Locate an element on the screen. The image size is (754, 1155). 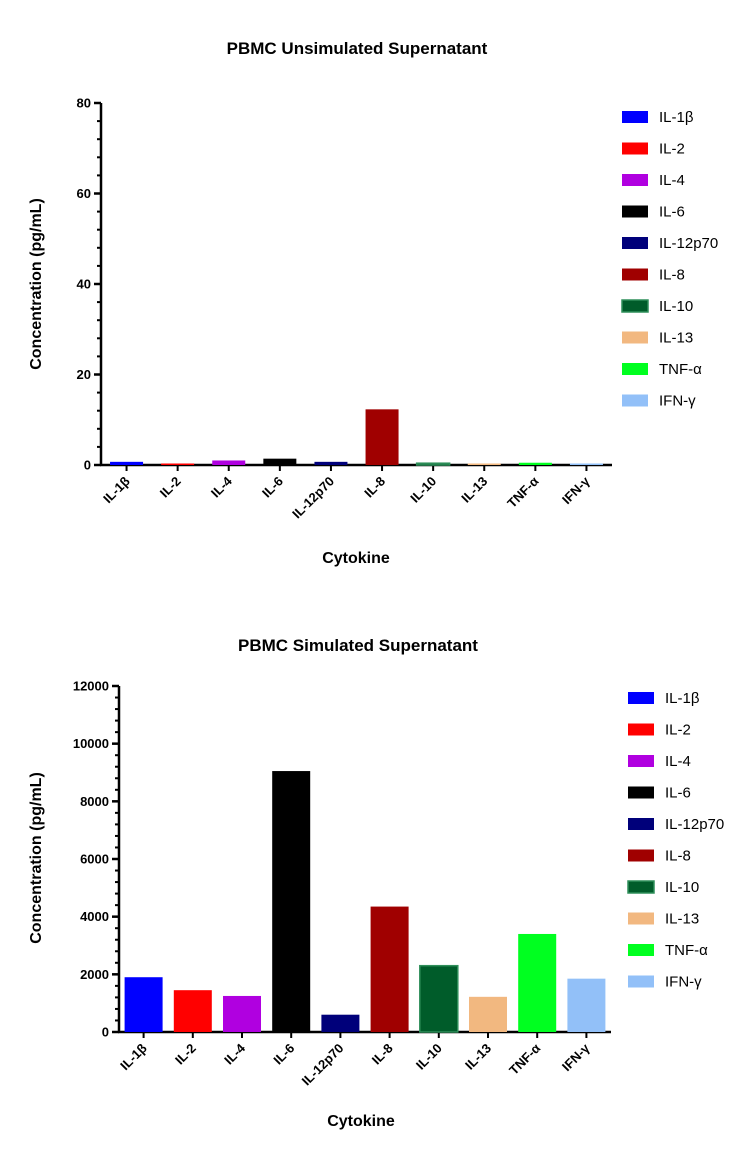
y-tick-label: 4000 is located at coordinates (94, 916).